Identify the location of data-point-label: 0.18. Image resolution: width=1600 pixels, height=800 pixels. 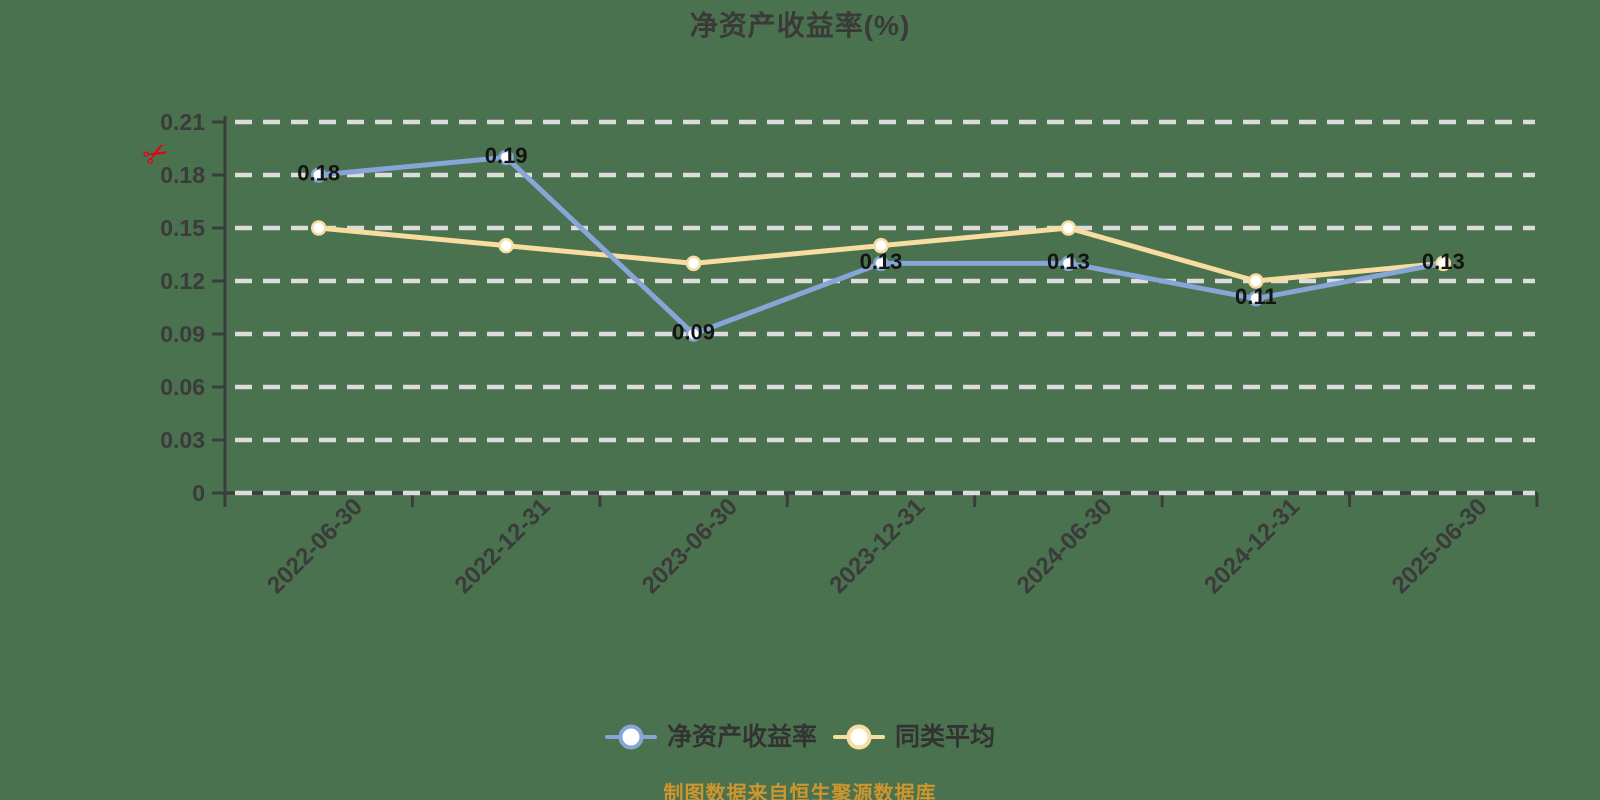
(318, 173).